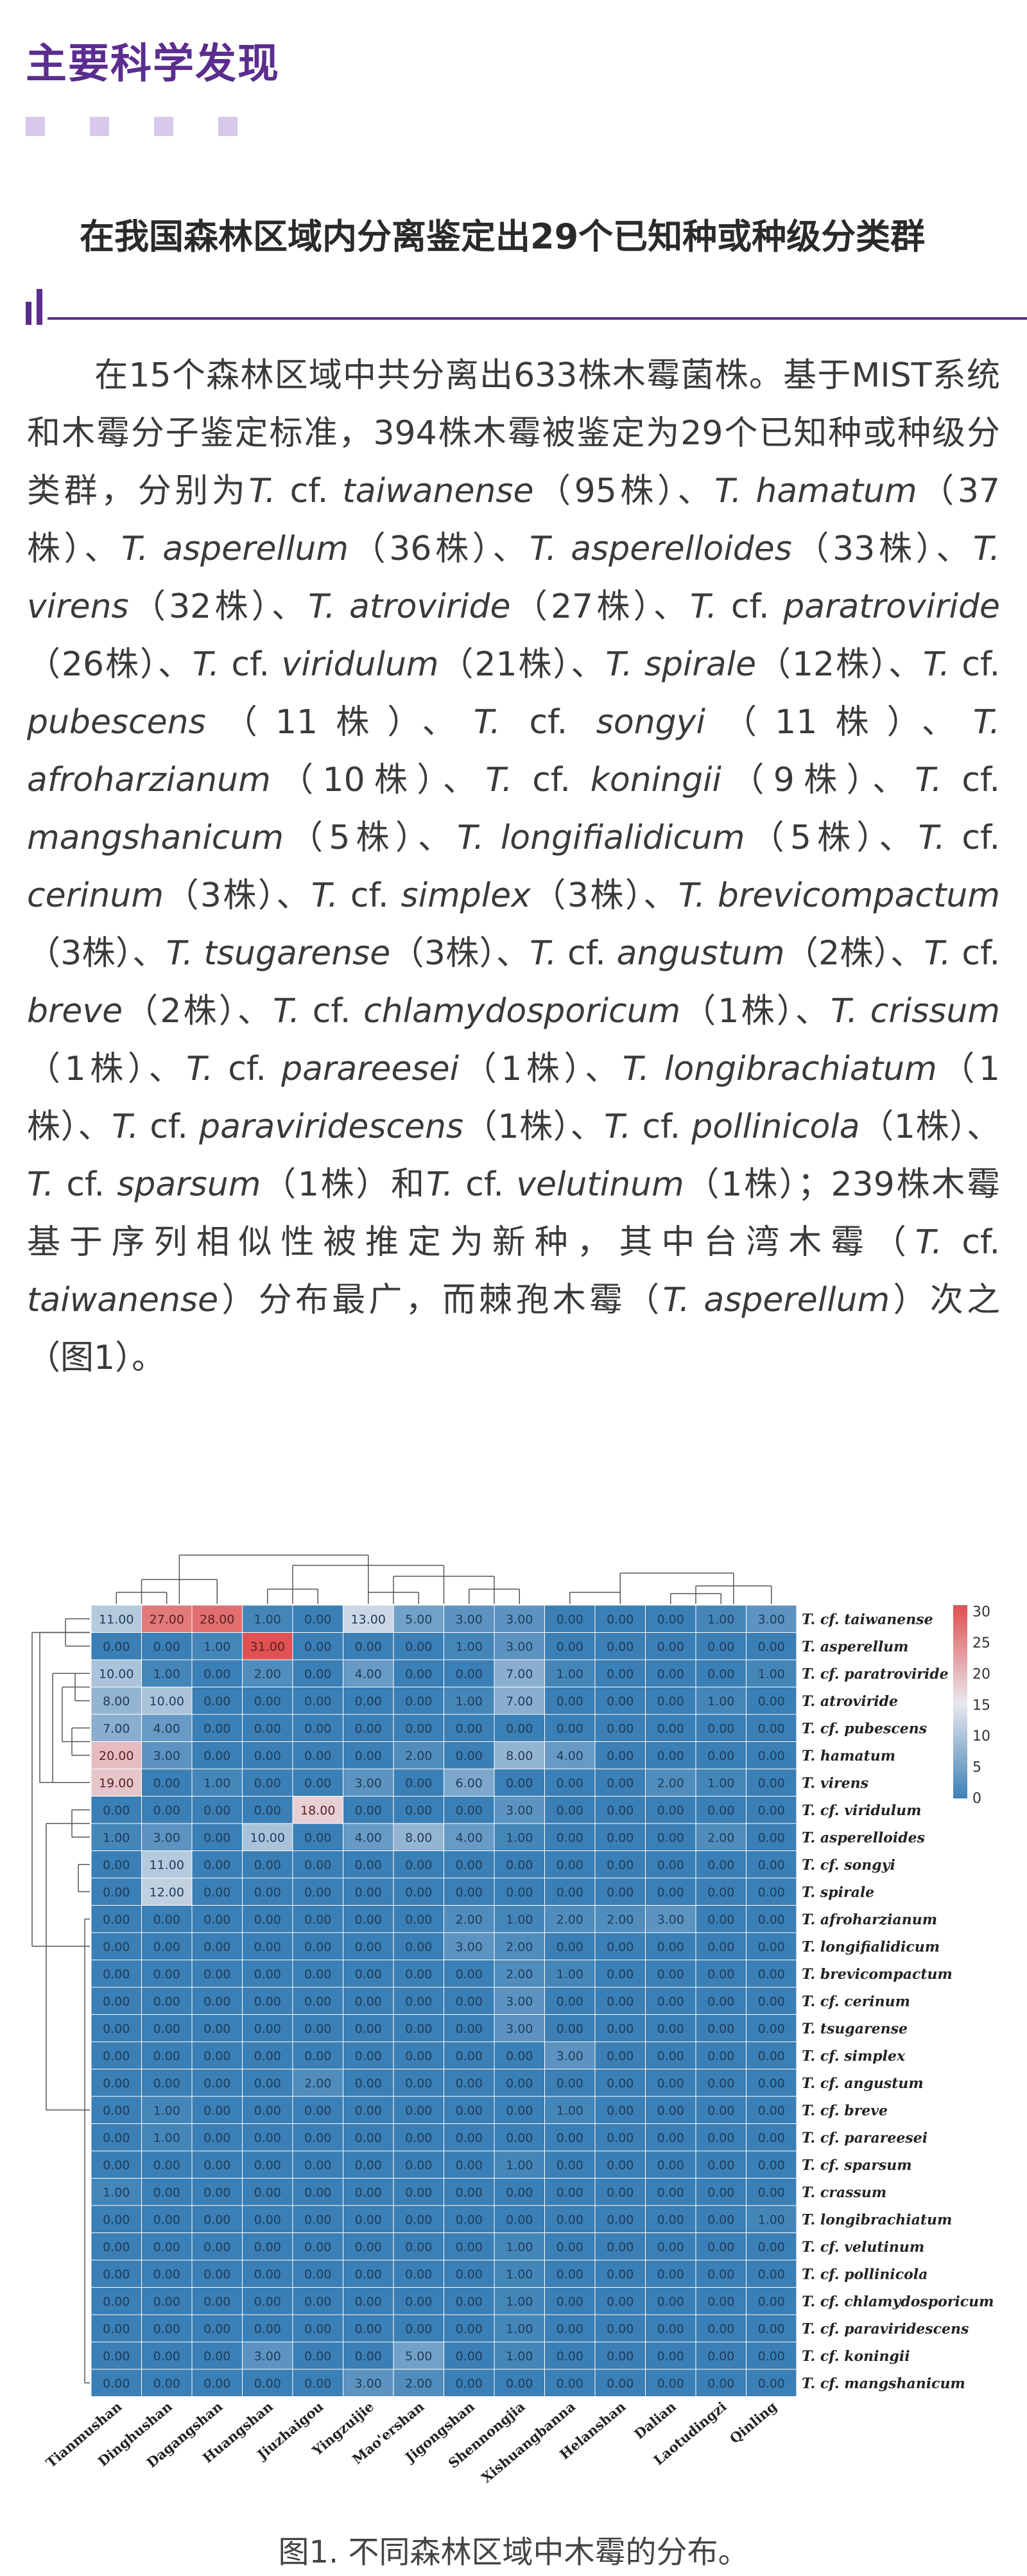  What do you see at coordinates (97, 953) in the screenshot?
I see `paragraph-text: （3株）、` at bounding box center [97, 953].